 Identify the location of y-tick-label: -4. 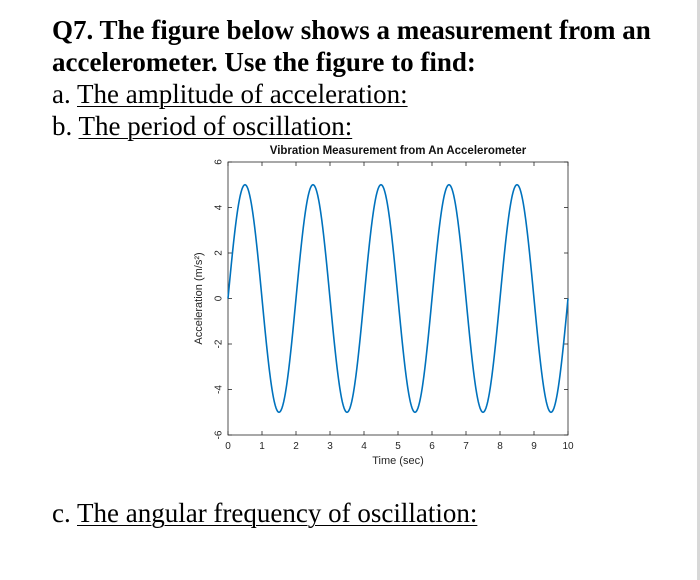
(219, 389).